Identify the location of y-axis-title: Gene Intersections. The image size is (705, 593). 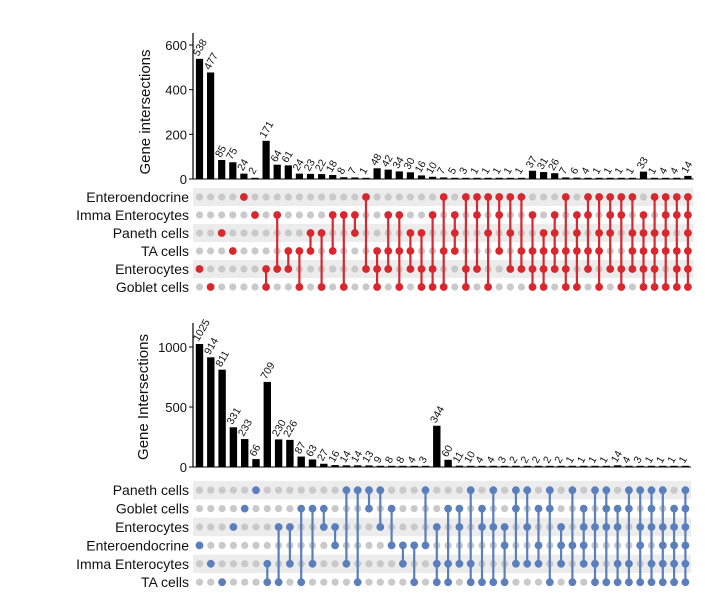
(143, 397).